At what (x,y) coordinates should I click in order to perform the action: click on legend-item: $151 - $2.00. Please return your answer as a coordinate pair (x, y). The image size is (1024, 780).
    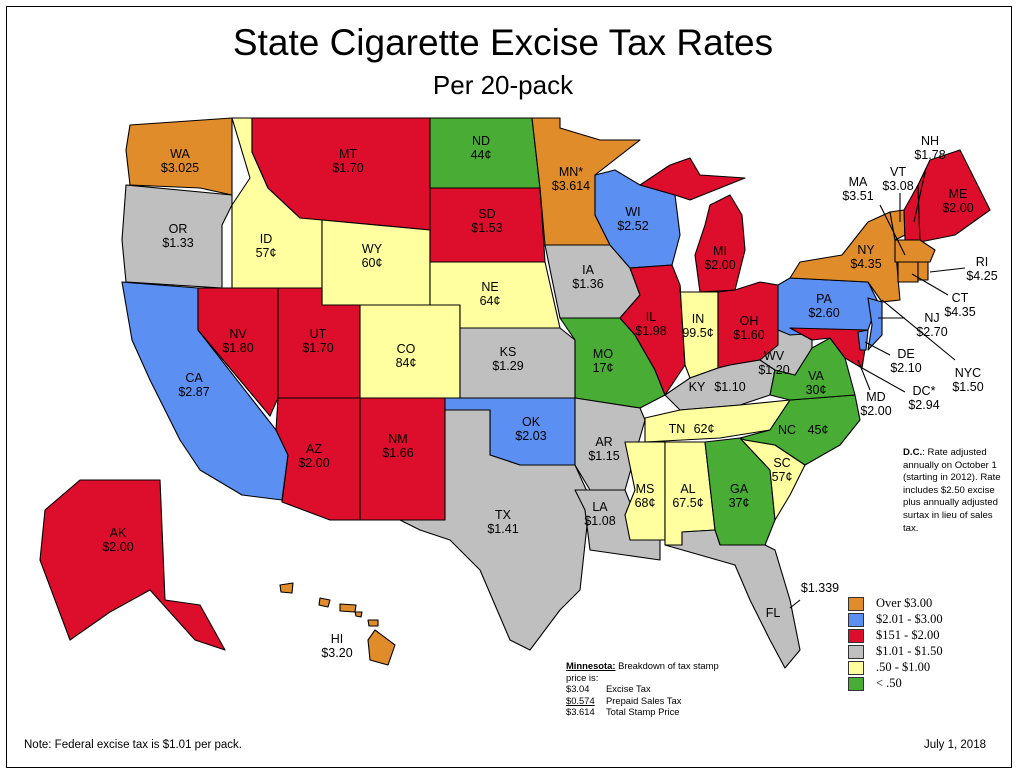
    Looking at the image, I should click on (923, 636).